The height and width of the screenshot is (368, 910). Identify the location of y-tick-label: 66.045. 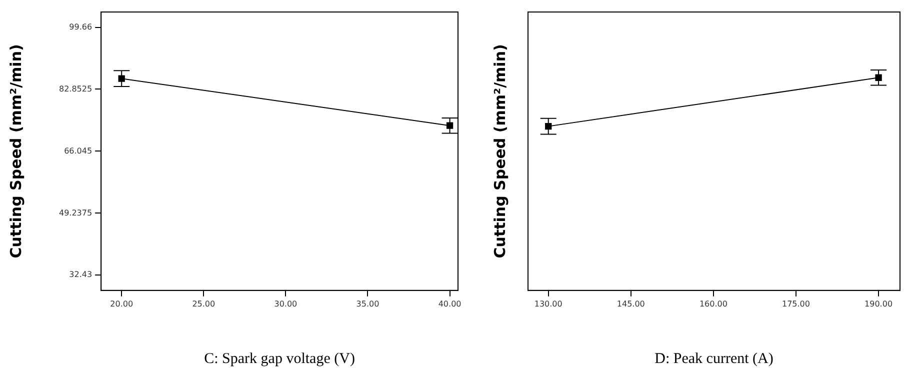
(78, 151).